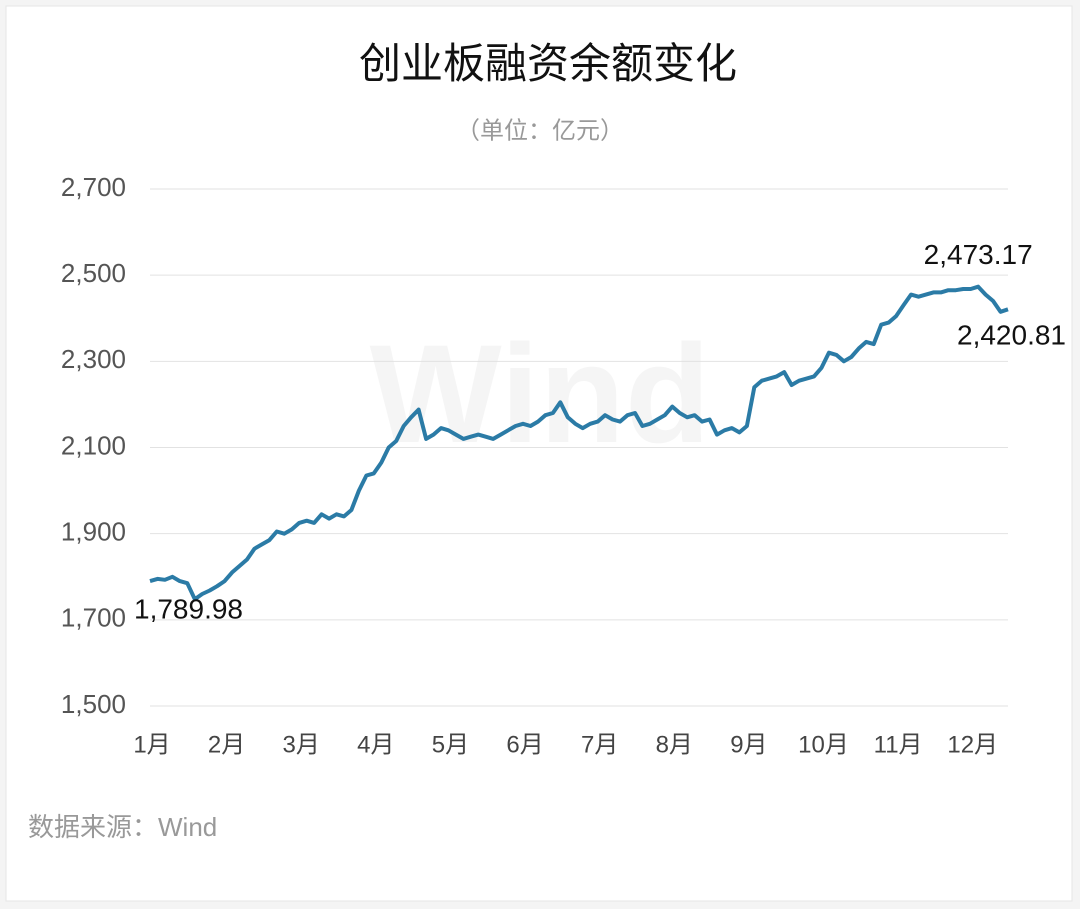 This screenshot has height=909, width=1080. What do you see at coordinates (151, 744) in the screenshot?
I see `x-tick-label: 1月` at bounding box center [151, 744].